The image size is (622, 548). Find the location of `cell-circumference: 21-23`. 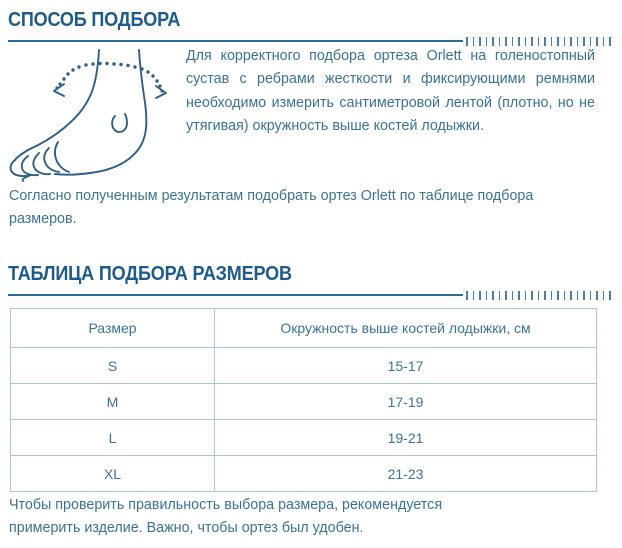

cell-circumference: 21-23 is located at coordinates (405, 473).